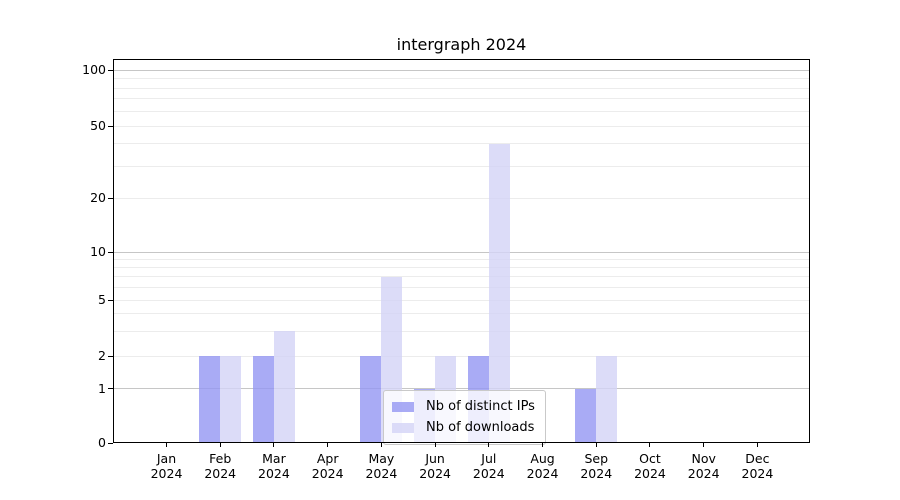 The width and height of the screenshot is (900, 500). Describe the element at coordinates (480, 427) in the screenshot. I see `legend-label-downloads: Nb of downloads` at that location.